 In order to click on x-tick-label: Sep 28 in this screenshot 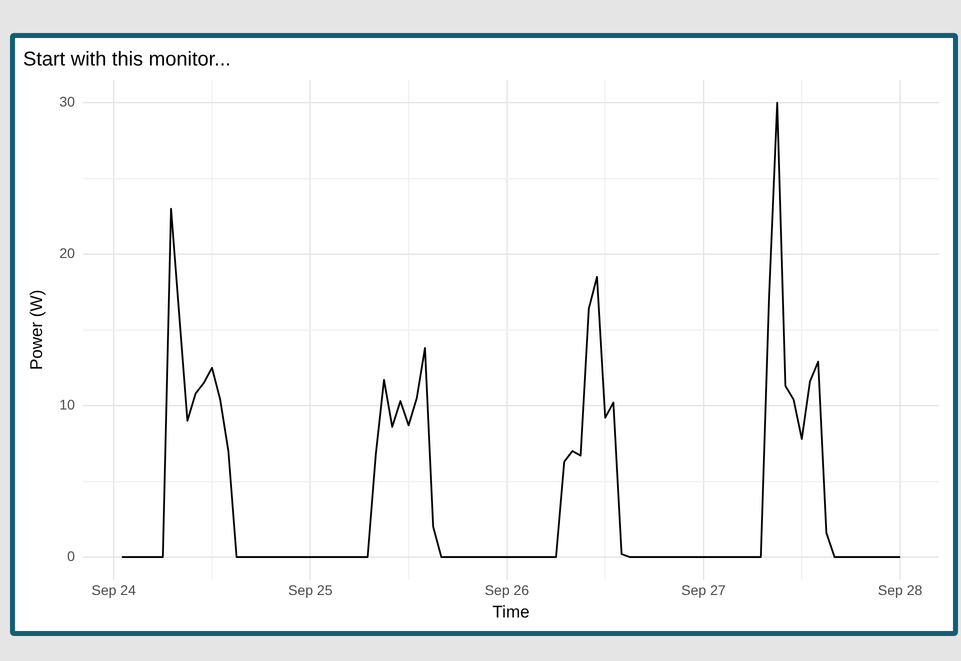, I will do `click(900, 590)`.